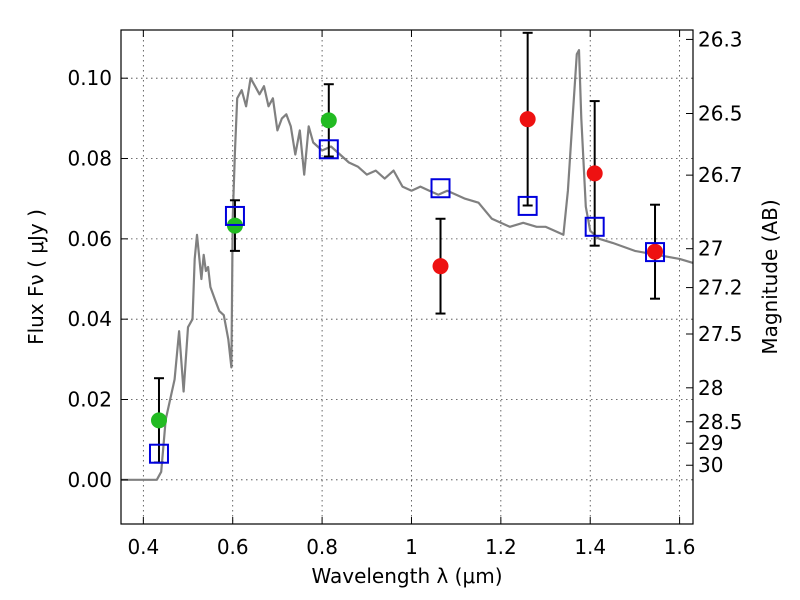 The image size is (800, 600). Describe the element at coordinates (233, 547) in the screenshot. I see `x-tick-label: 0.6` at that location.